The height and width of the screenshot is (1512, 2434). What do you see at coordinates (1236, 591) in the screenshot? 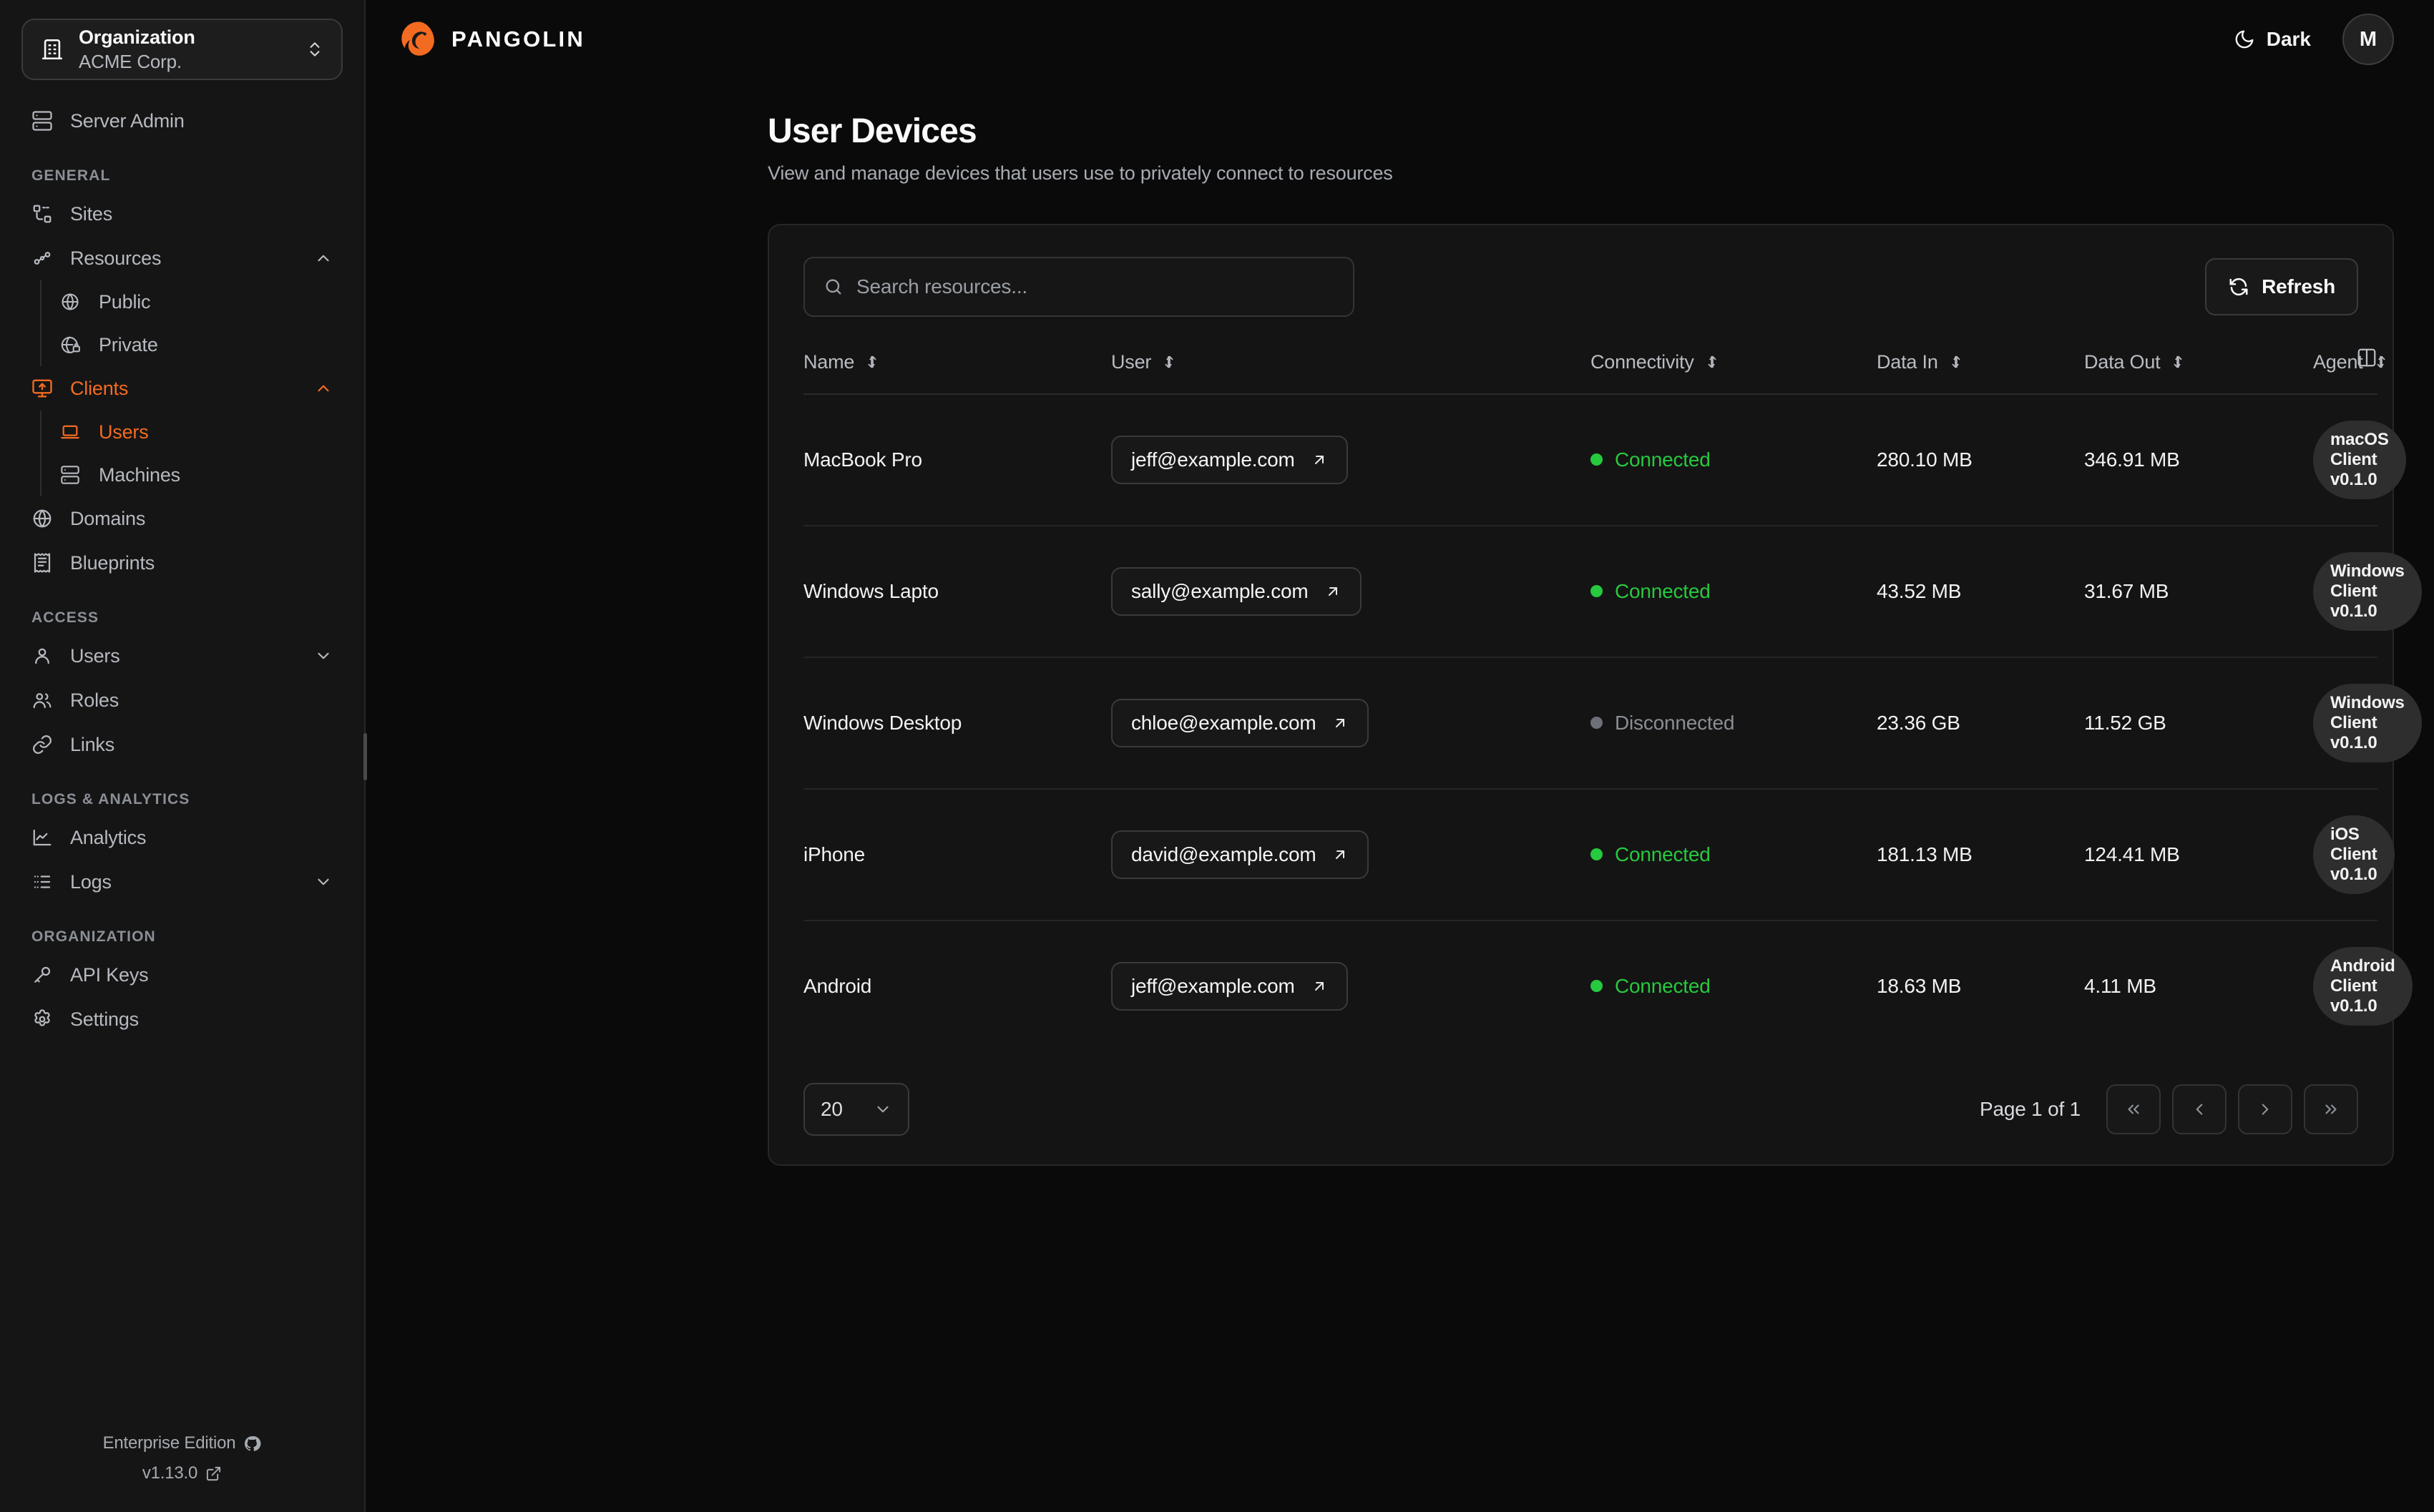
I see `user-chip: sally@example.com` at bounding box center [1236, 591].